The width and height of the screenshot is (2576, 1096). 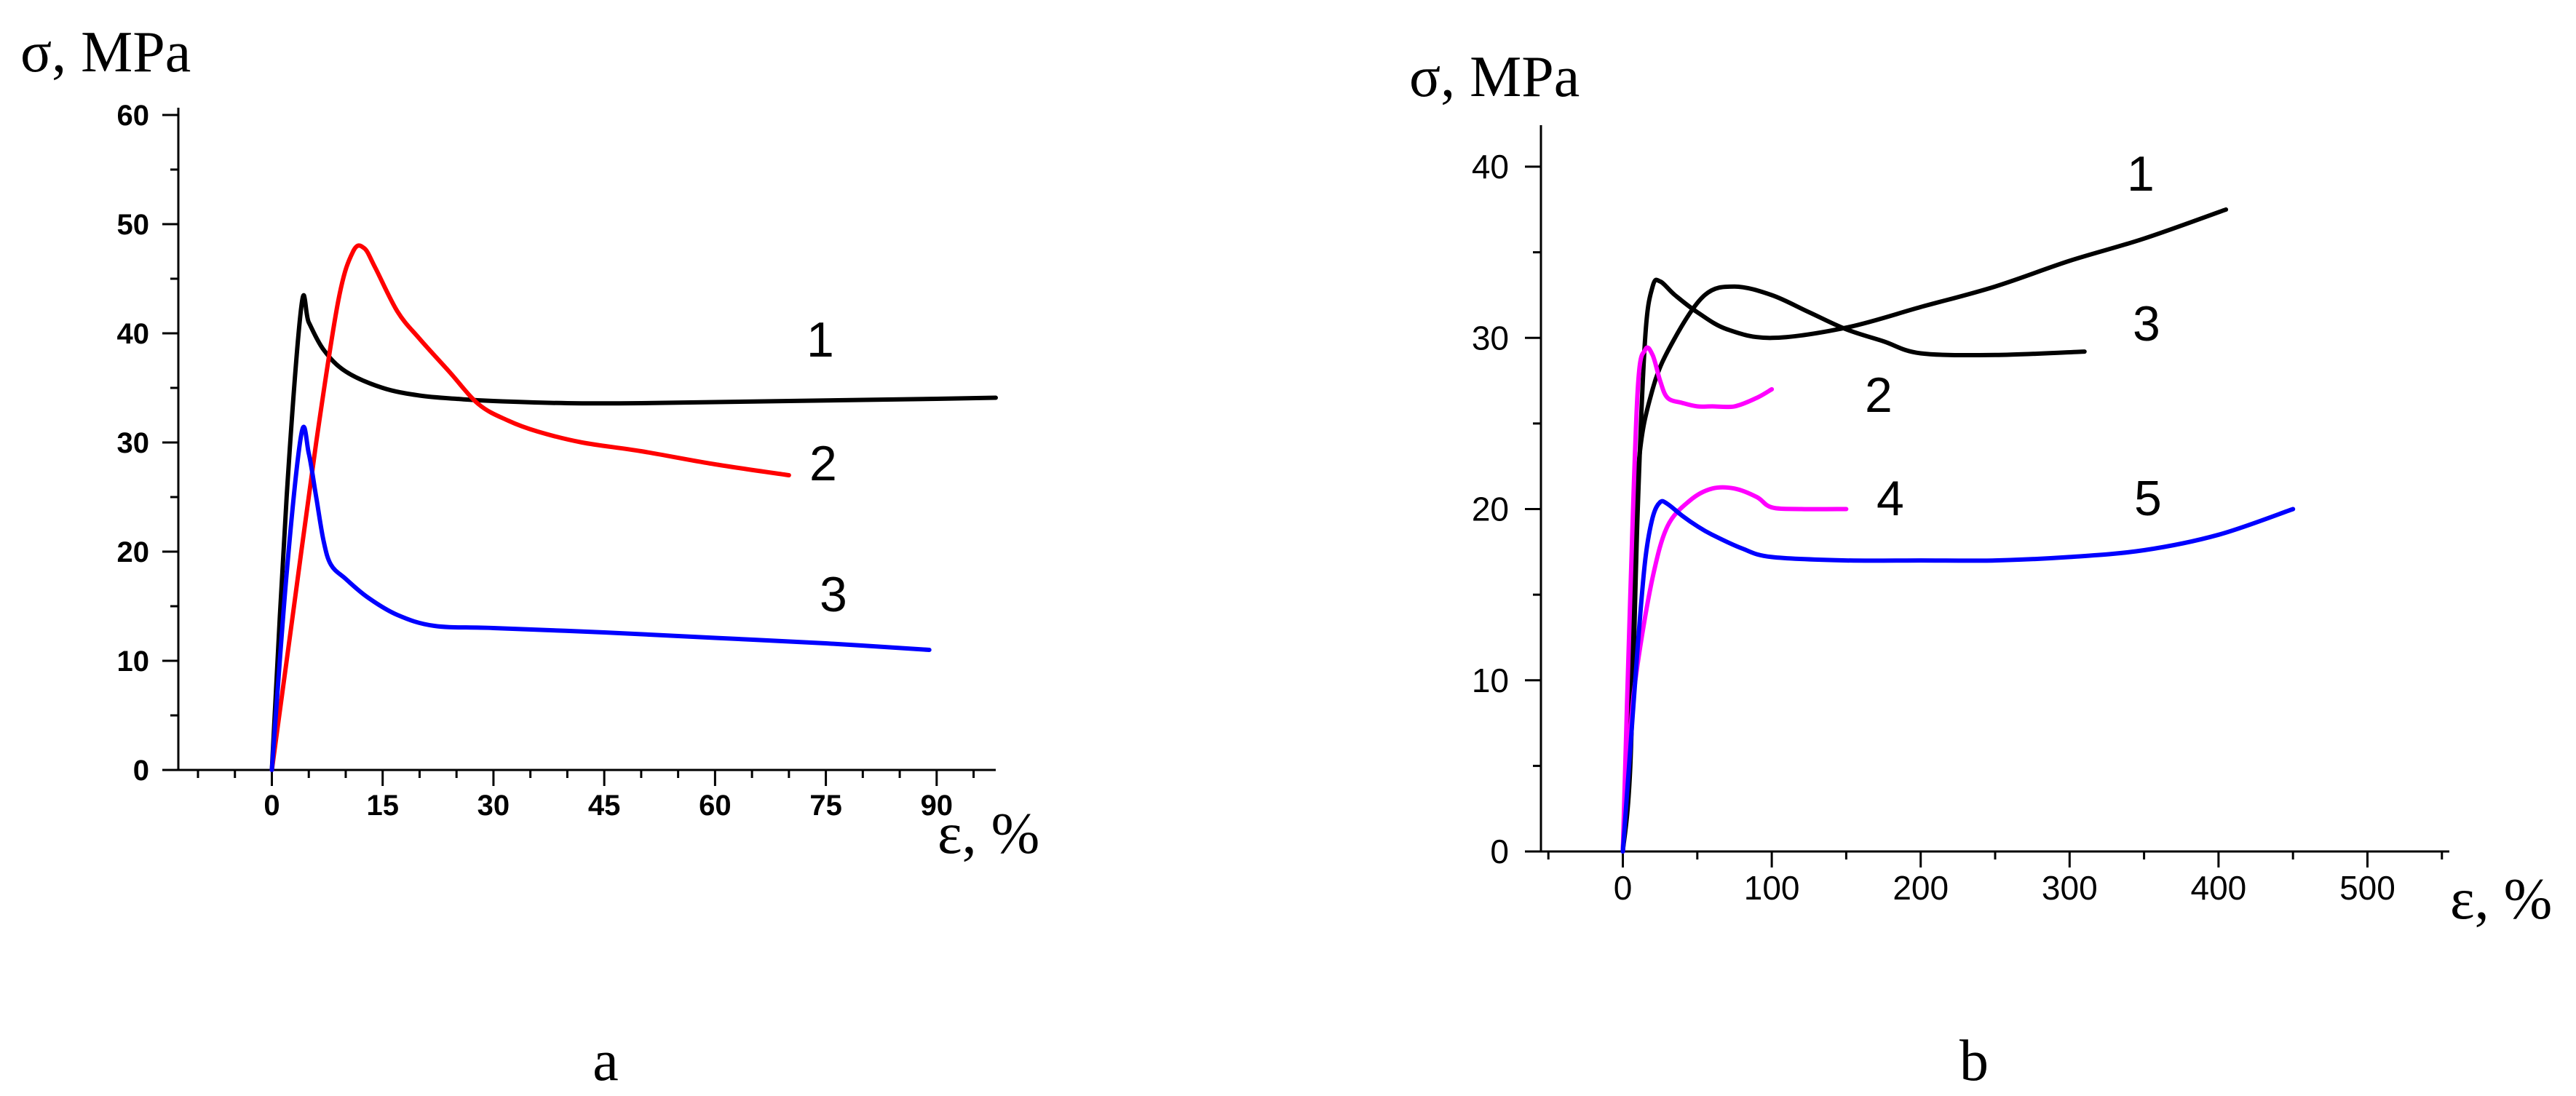 What do you see at coordinates (133, 443) in the screenshot?
I see `panel-a-y-tick-label: 30` at bounding box center [133, 443].